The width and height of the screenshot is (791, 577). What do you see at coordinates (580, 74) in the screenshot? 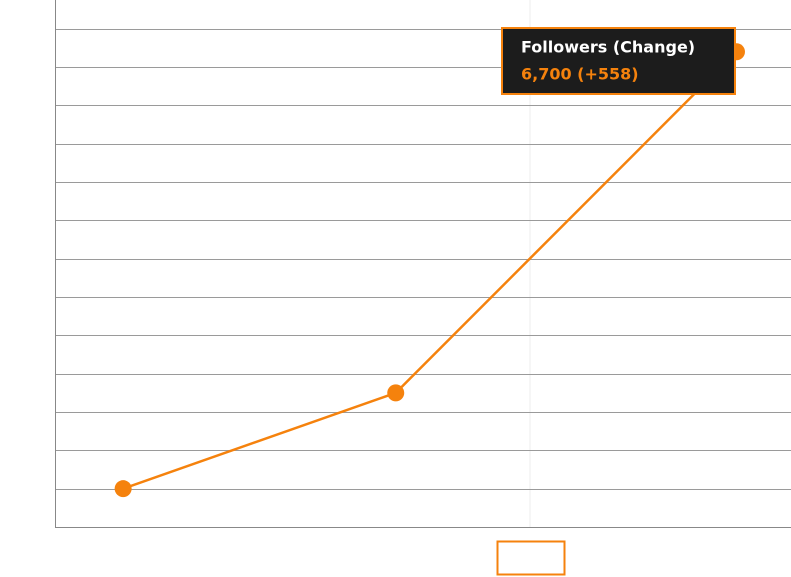
I see `tooltip-value: 6,700 (+558)` at bounding box center [580, 74].